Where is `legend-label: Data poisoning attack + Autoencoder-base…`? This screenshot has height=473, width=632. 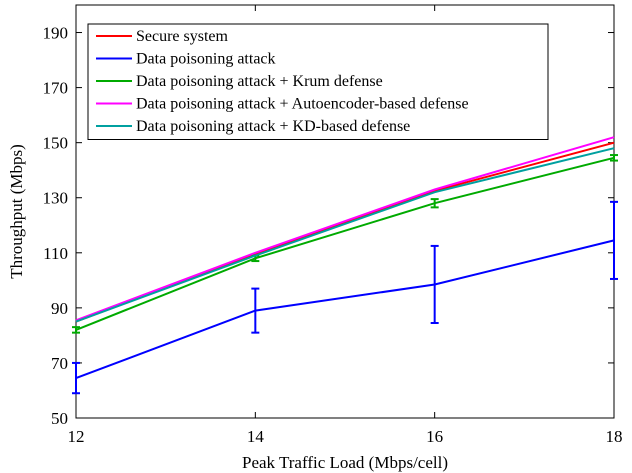 legend-label: Data poisoning attack + Autoencoder-base… is located at coordinates (302, 104).